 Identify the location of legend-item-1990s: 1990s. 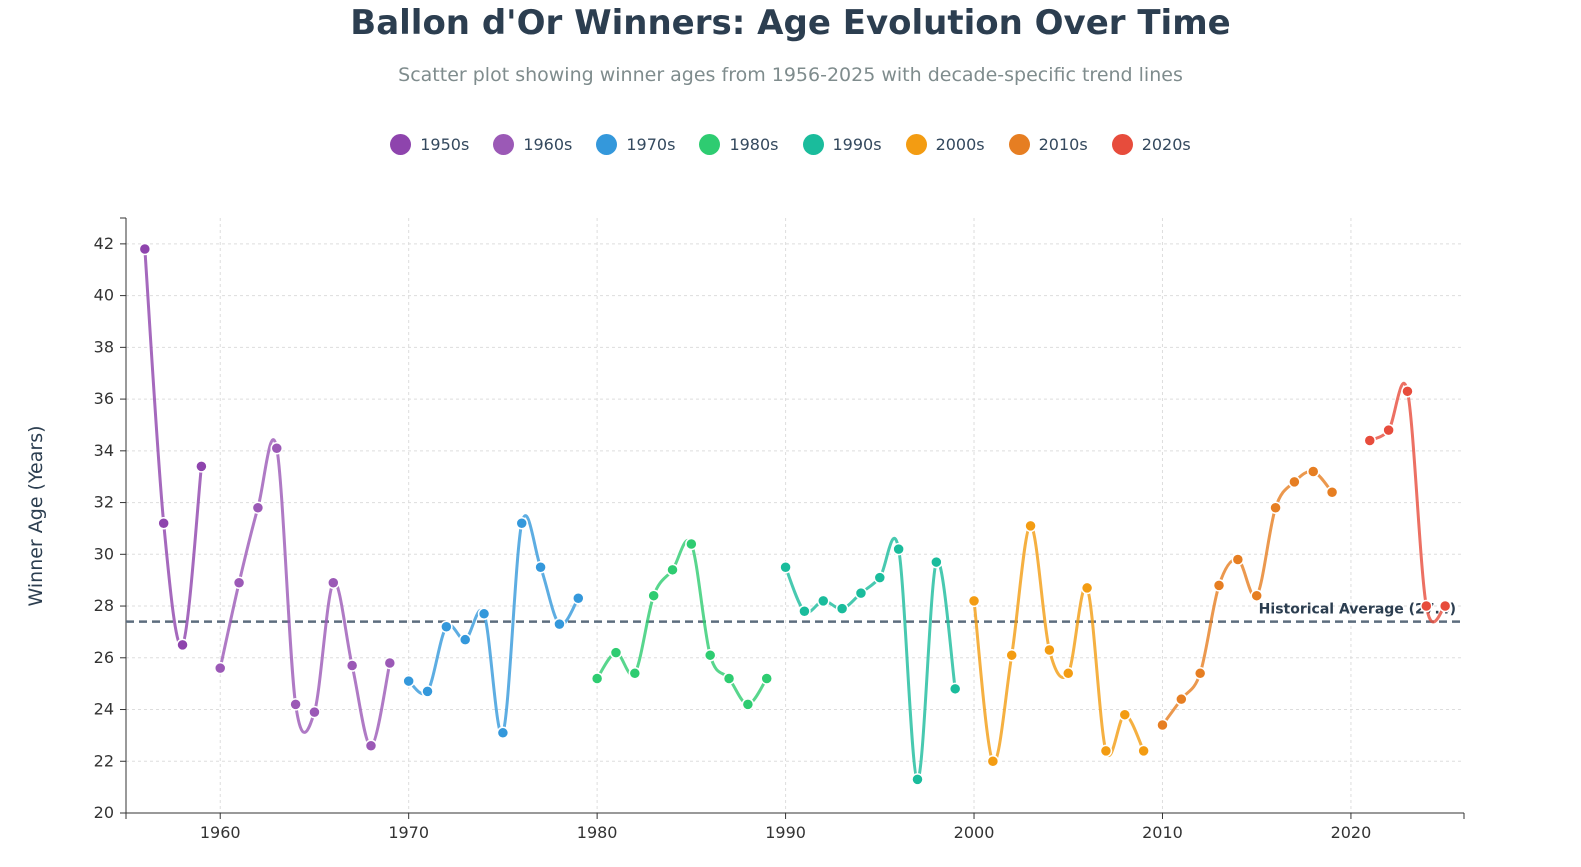
(842, 144).